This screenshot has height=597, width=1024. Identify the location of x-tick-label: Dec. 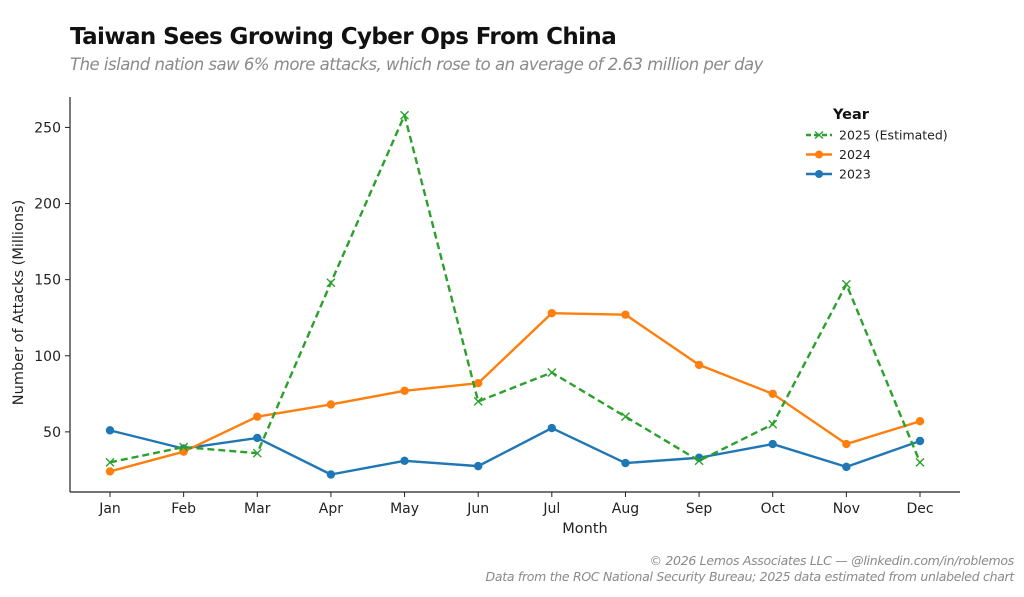
(919, 509).